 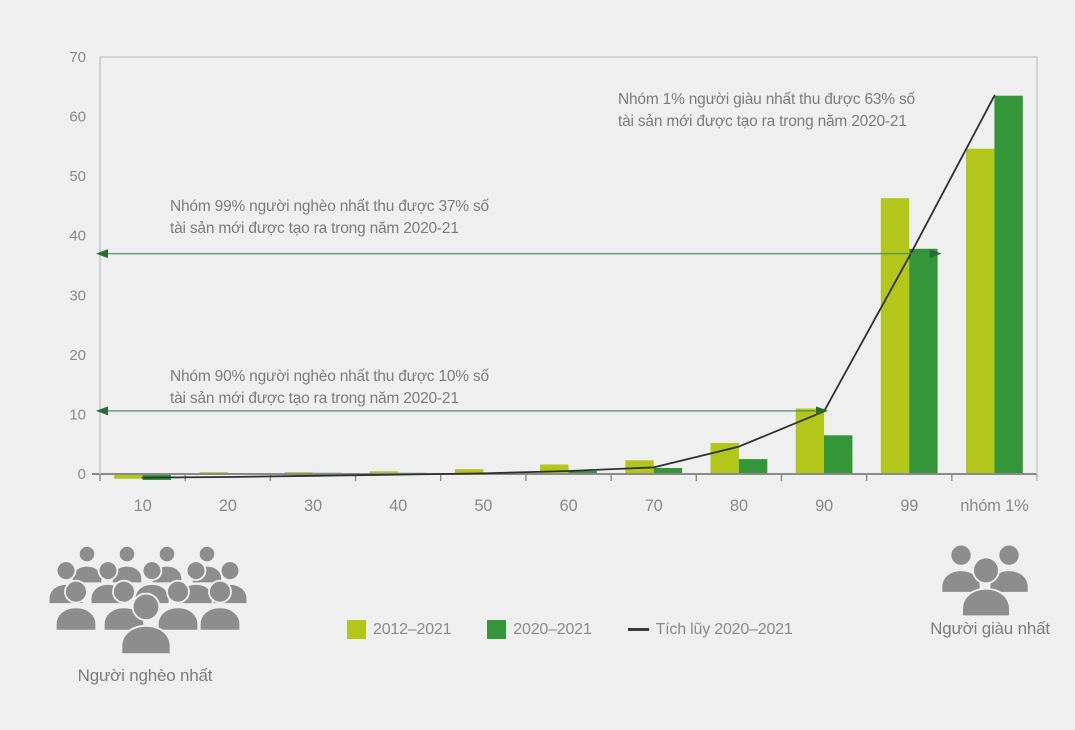 What do you see at coordinates (82, 474) in the screenshot?
I see `y-tick-label-0: 0` at bounding box center [82, 474].